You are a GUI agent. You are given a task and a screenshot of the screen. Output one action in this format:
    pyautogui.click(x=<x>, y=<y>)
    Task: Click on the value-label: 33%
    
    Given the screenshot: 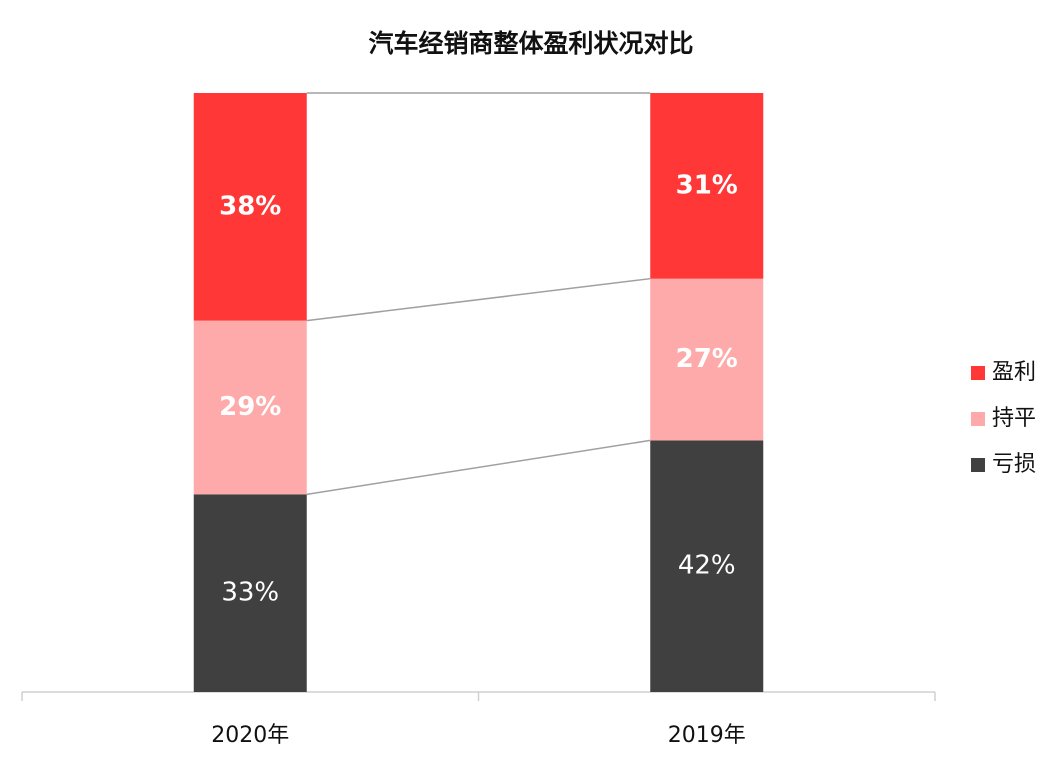 What is the action you would take?
    pyautogui.click(x=250, y=593)
    